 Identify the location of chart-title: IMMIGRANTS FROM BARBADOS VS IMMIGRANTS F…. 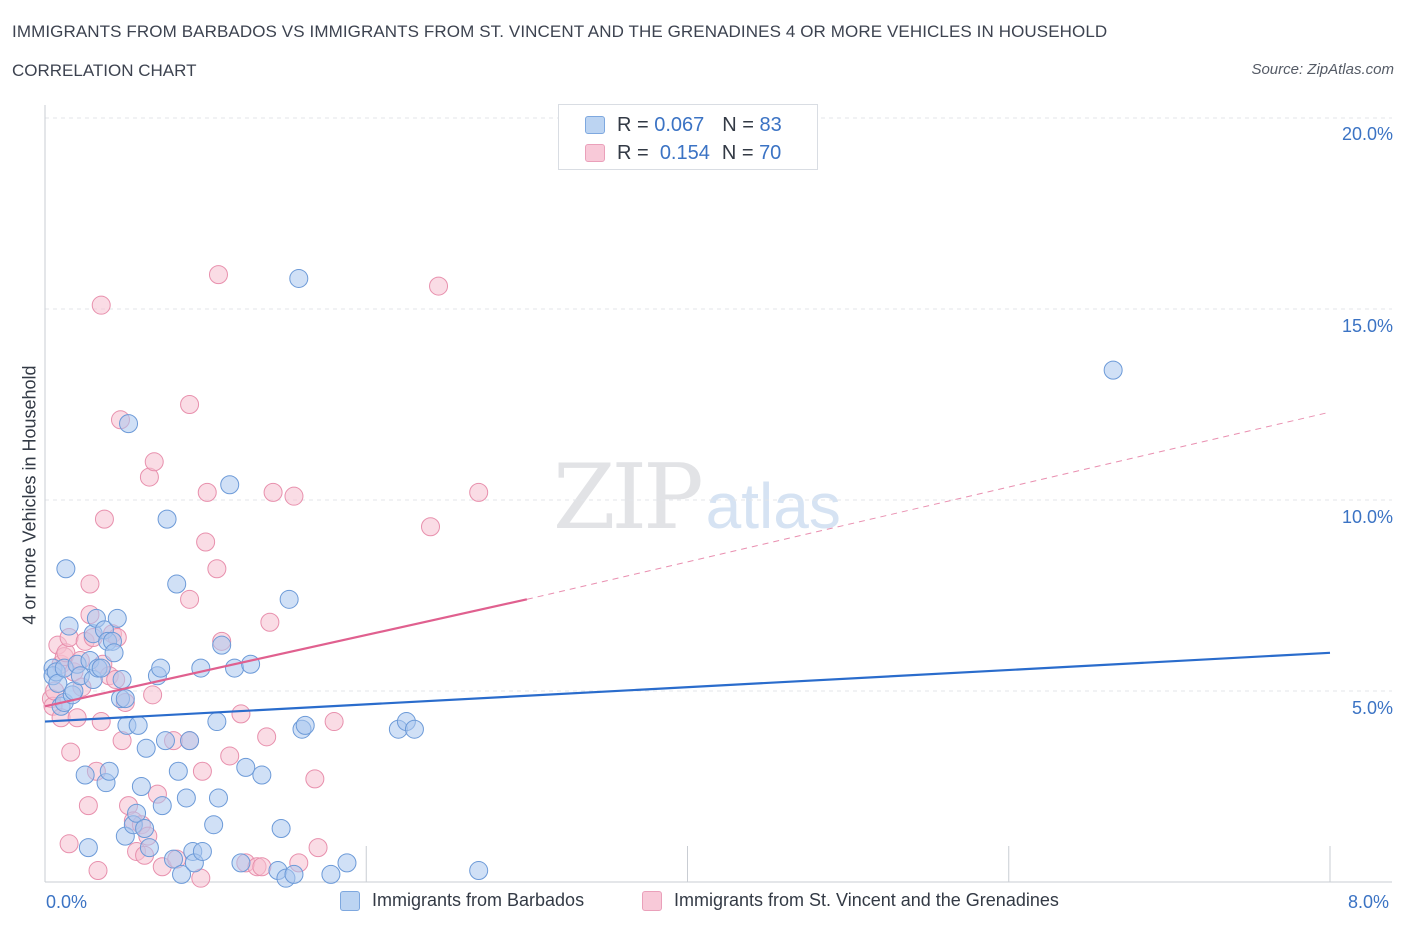
(560, 31).